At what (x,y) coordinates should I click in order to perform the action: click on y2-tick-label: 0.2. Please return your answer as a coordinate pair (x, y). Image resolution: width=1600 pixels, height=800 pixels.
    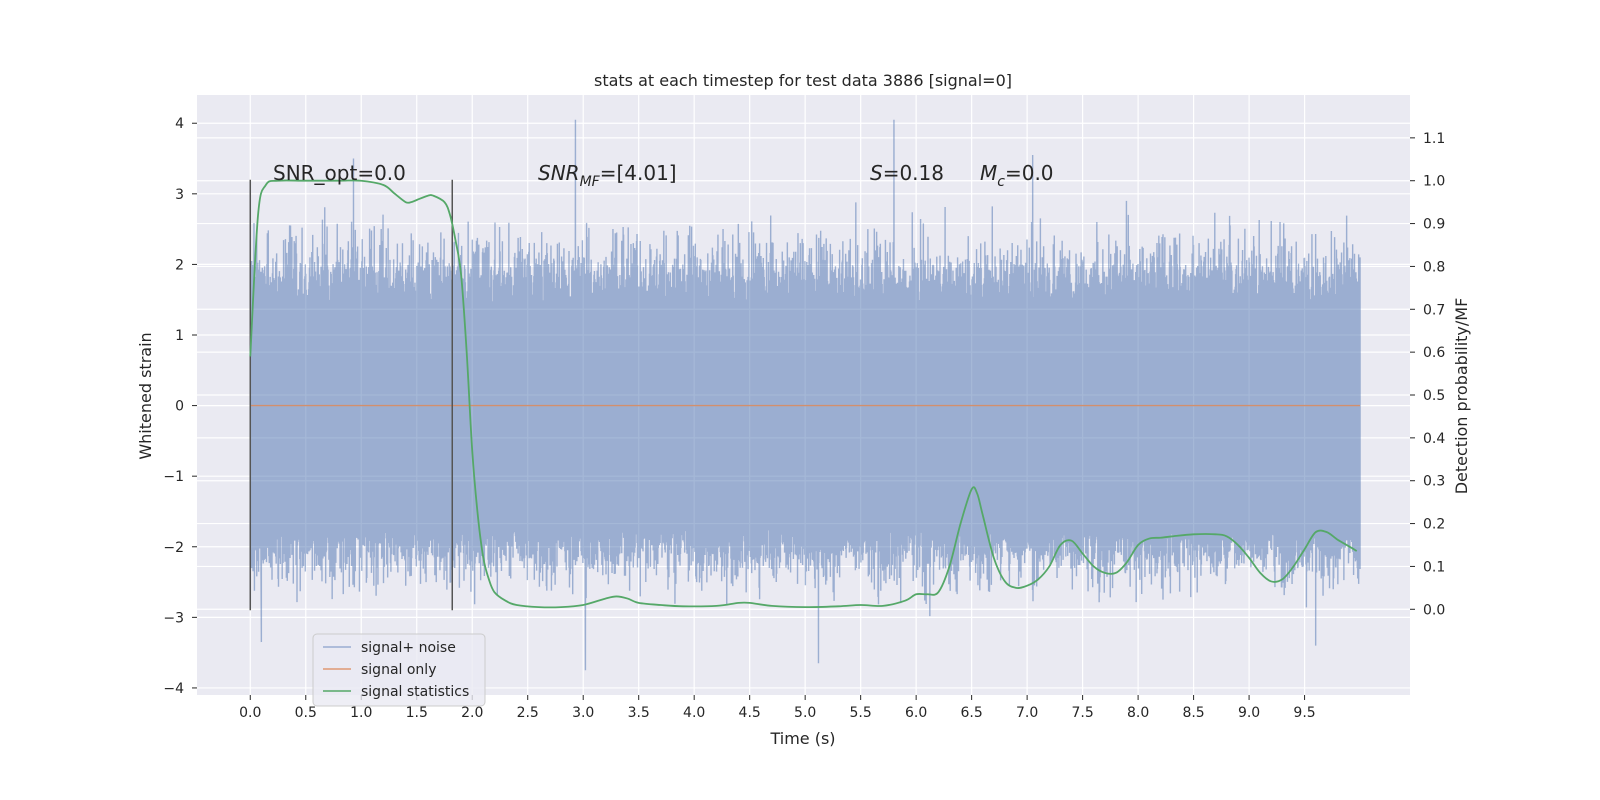
    Looking at the image, I should click on (1434, 525).